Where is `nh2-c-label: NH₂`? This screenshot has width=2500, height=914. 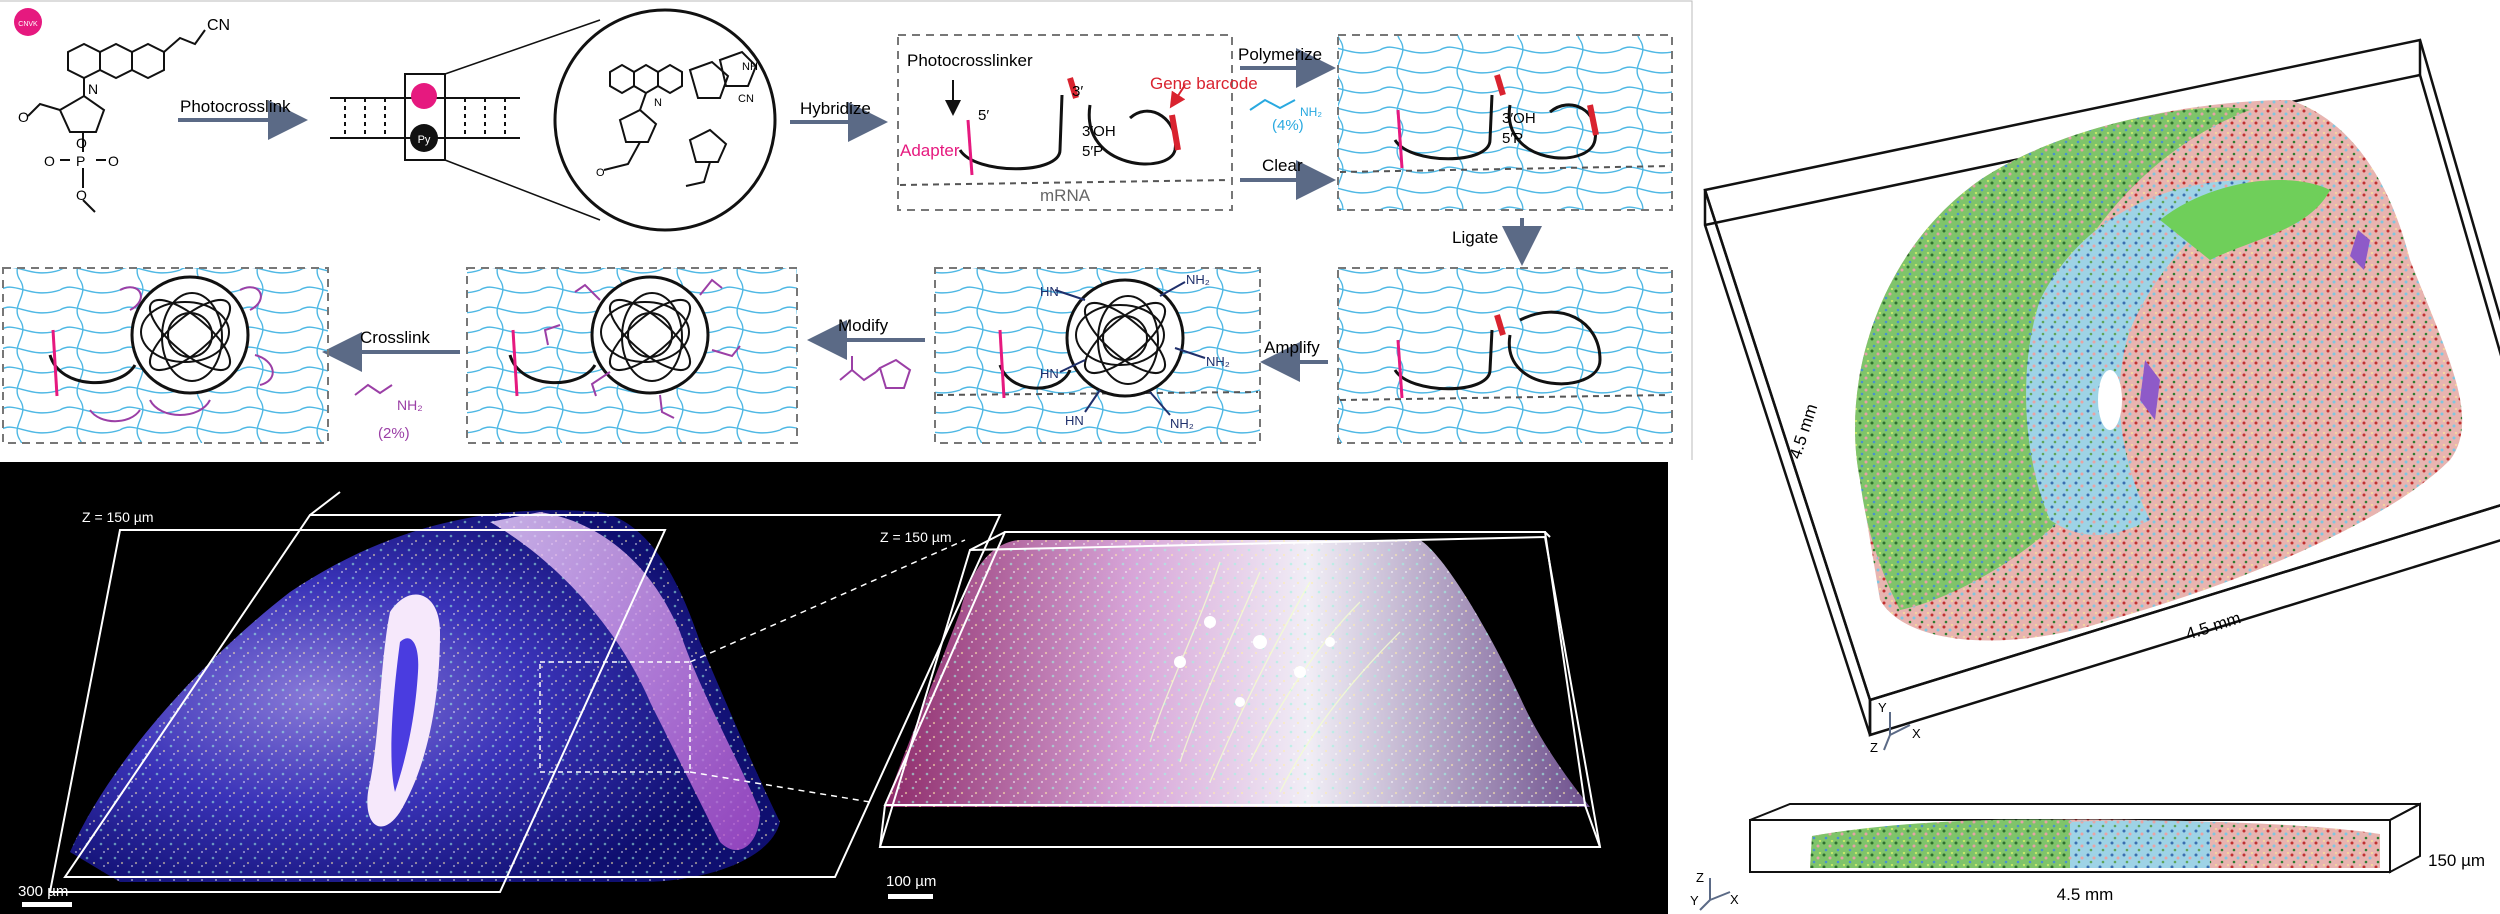
nh2-c-label: NH₂ is located at coordinates (1182, 423).